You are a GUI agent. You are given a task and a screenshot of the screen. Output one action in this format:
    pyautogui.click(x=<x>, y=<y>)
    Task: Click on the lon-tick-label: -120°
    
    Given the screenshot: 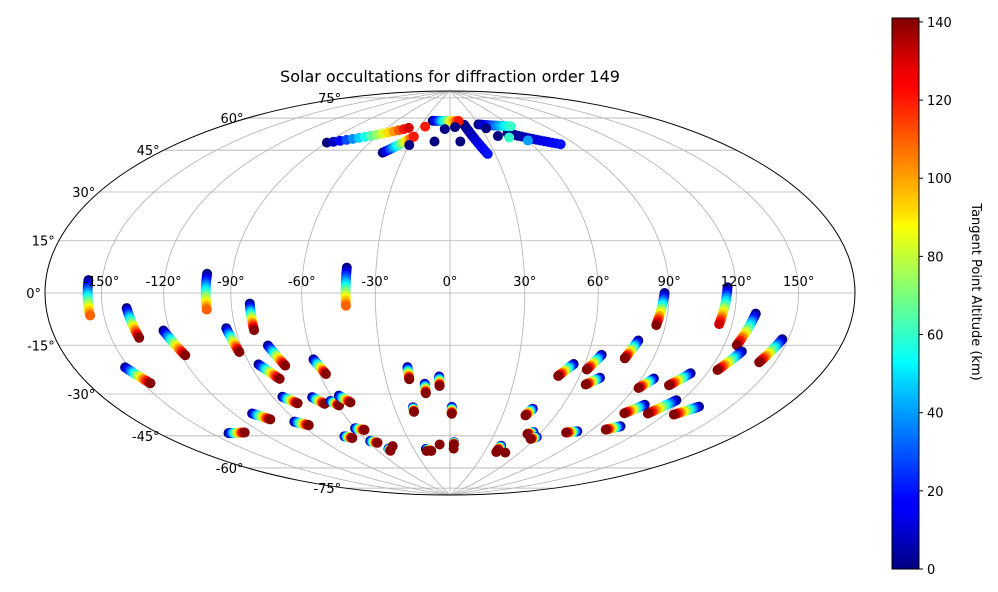 What is the action you would take?
    pyautogui.click(x=164, y=282)
    